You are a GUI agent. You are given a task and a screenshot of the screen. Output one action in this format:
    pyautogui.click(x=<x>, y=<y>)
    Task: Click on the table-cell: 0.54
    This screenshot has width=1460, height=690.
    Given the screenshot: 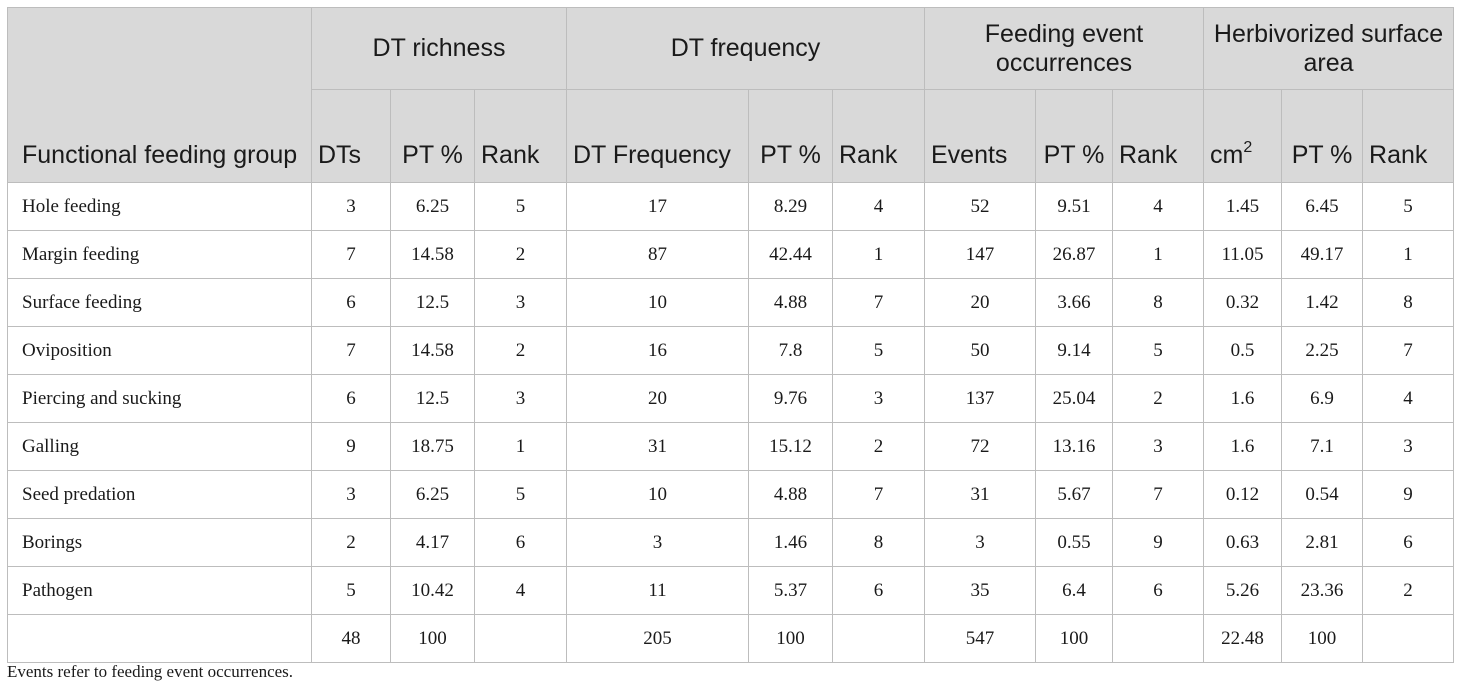 What is the action you would take?
    pyautogui.click(x=1322, y=494)
    